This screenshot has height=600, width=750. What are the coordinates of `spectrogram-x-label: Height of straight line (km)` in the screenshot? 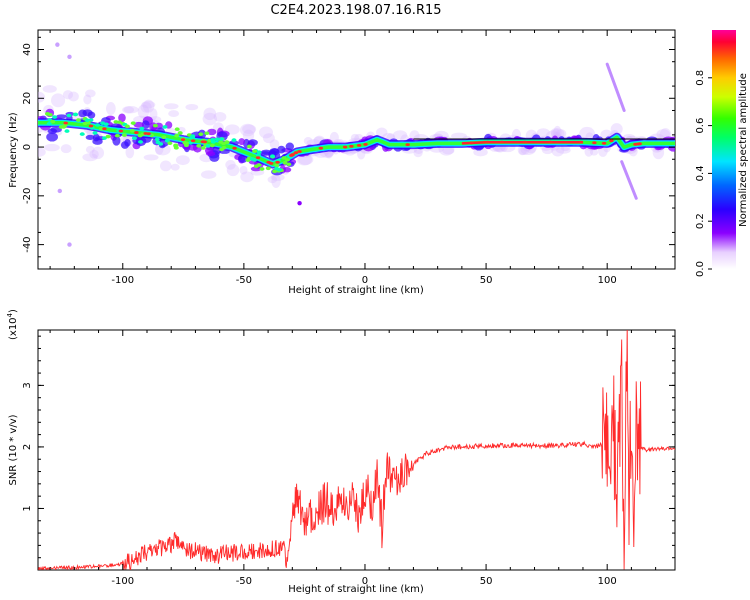 It's located at (356, 290).